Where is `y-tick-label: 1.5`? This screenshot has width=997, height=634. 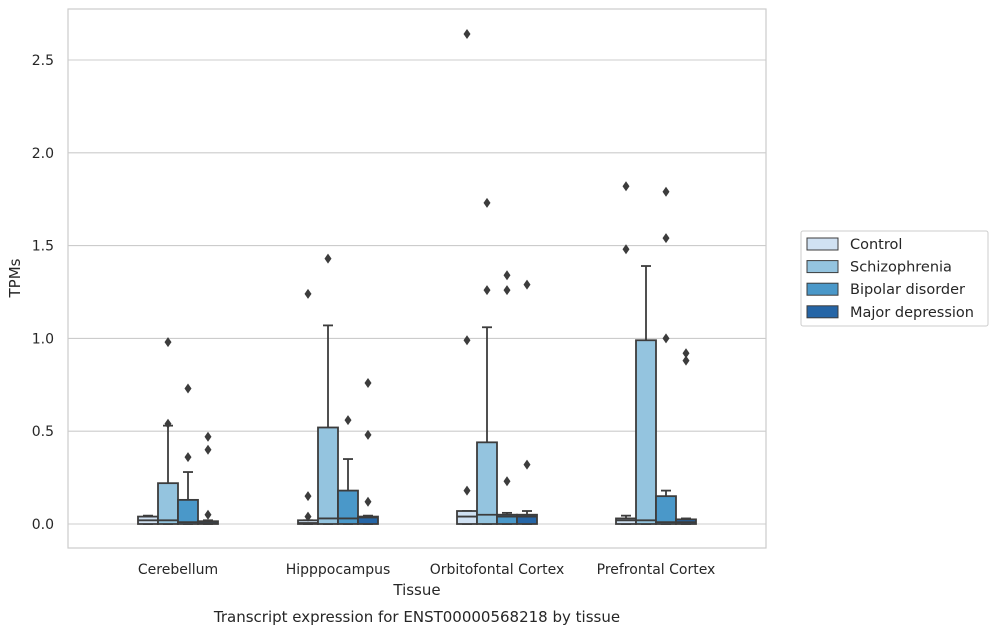
y-tick-label: 1.5 is located at coordinates (43, 247).